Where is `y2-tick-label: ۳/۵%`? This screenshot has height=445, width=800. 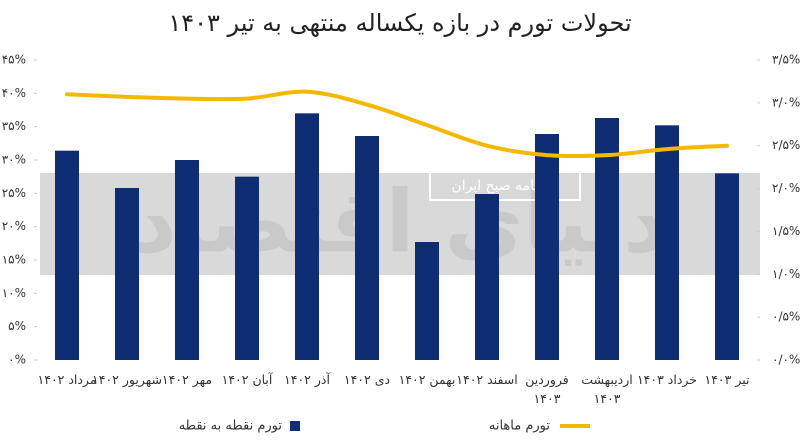 y2-tick-label: ۳/۵% is located at coordinates (786, 60).